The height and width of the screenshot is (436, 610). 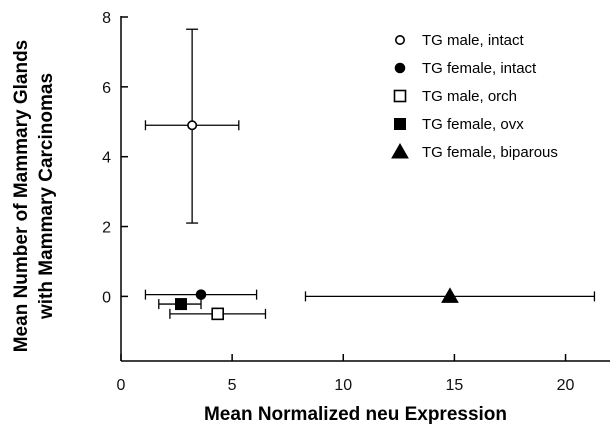 I want to click on legend-item: TG male, orch, so click(x=455, y=96).